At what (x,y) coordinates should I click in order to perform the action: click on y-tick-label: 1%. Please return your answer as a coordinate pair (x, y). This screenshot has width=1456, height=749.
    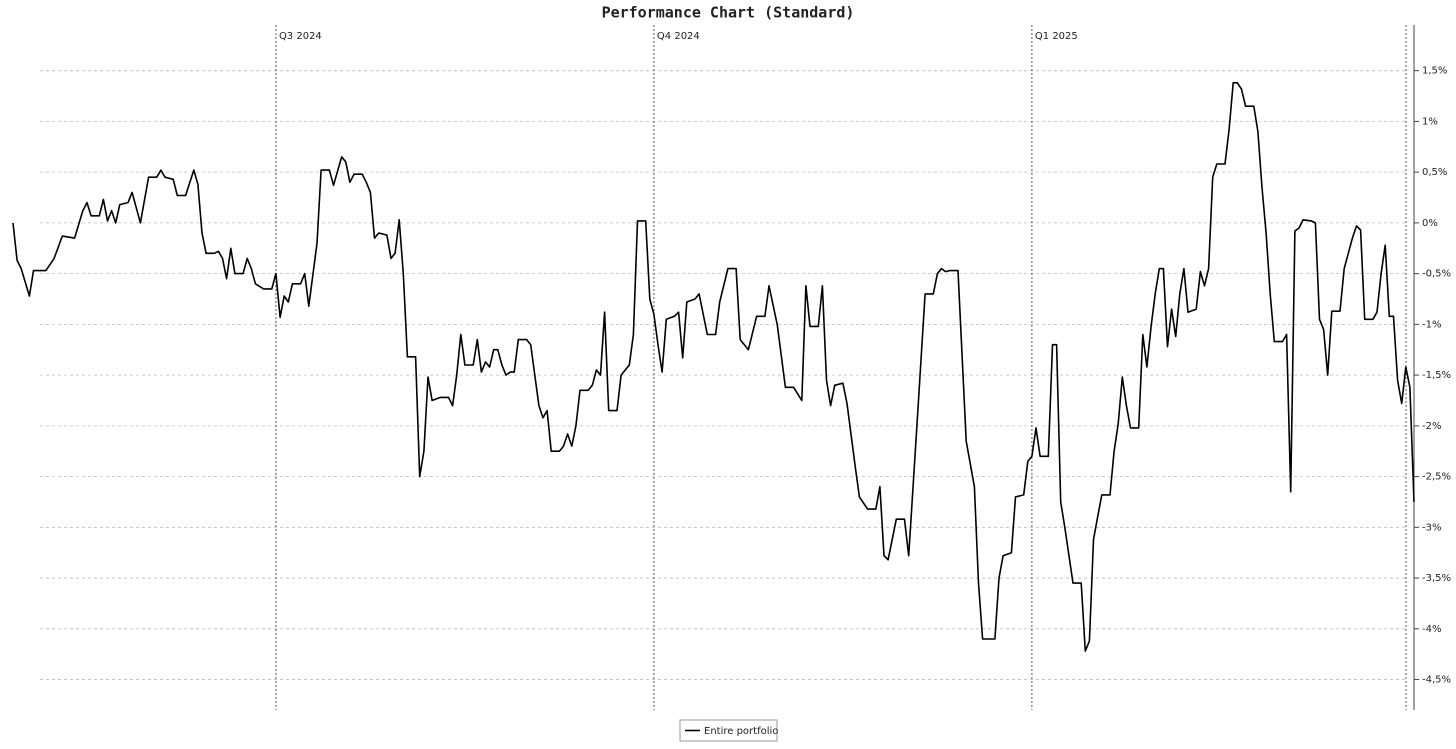
    Looking at the image, I should click on (1430, 121).